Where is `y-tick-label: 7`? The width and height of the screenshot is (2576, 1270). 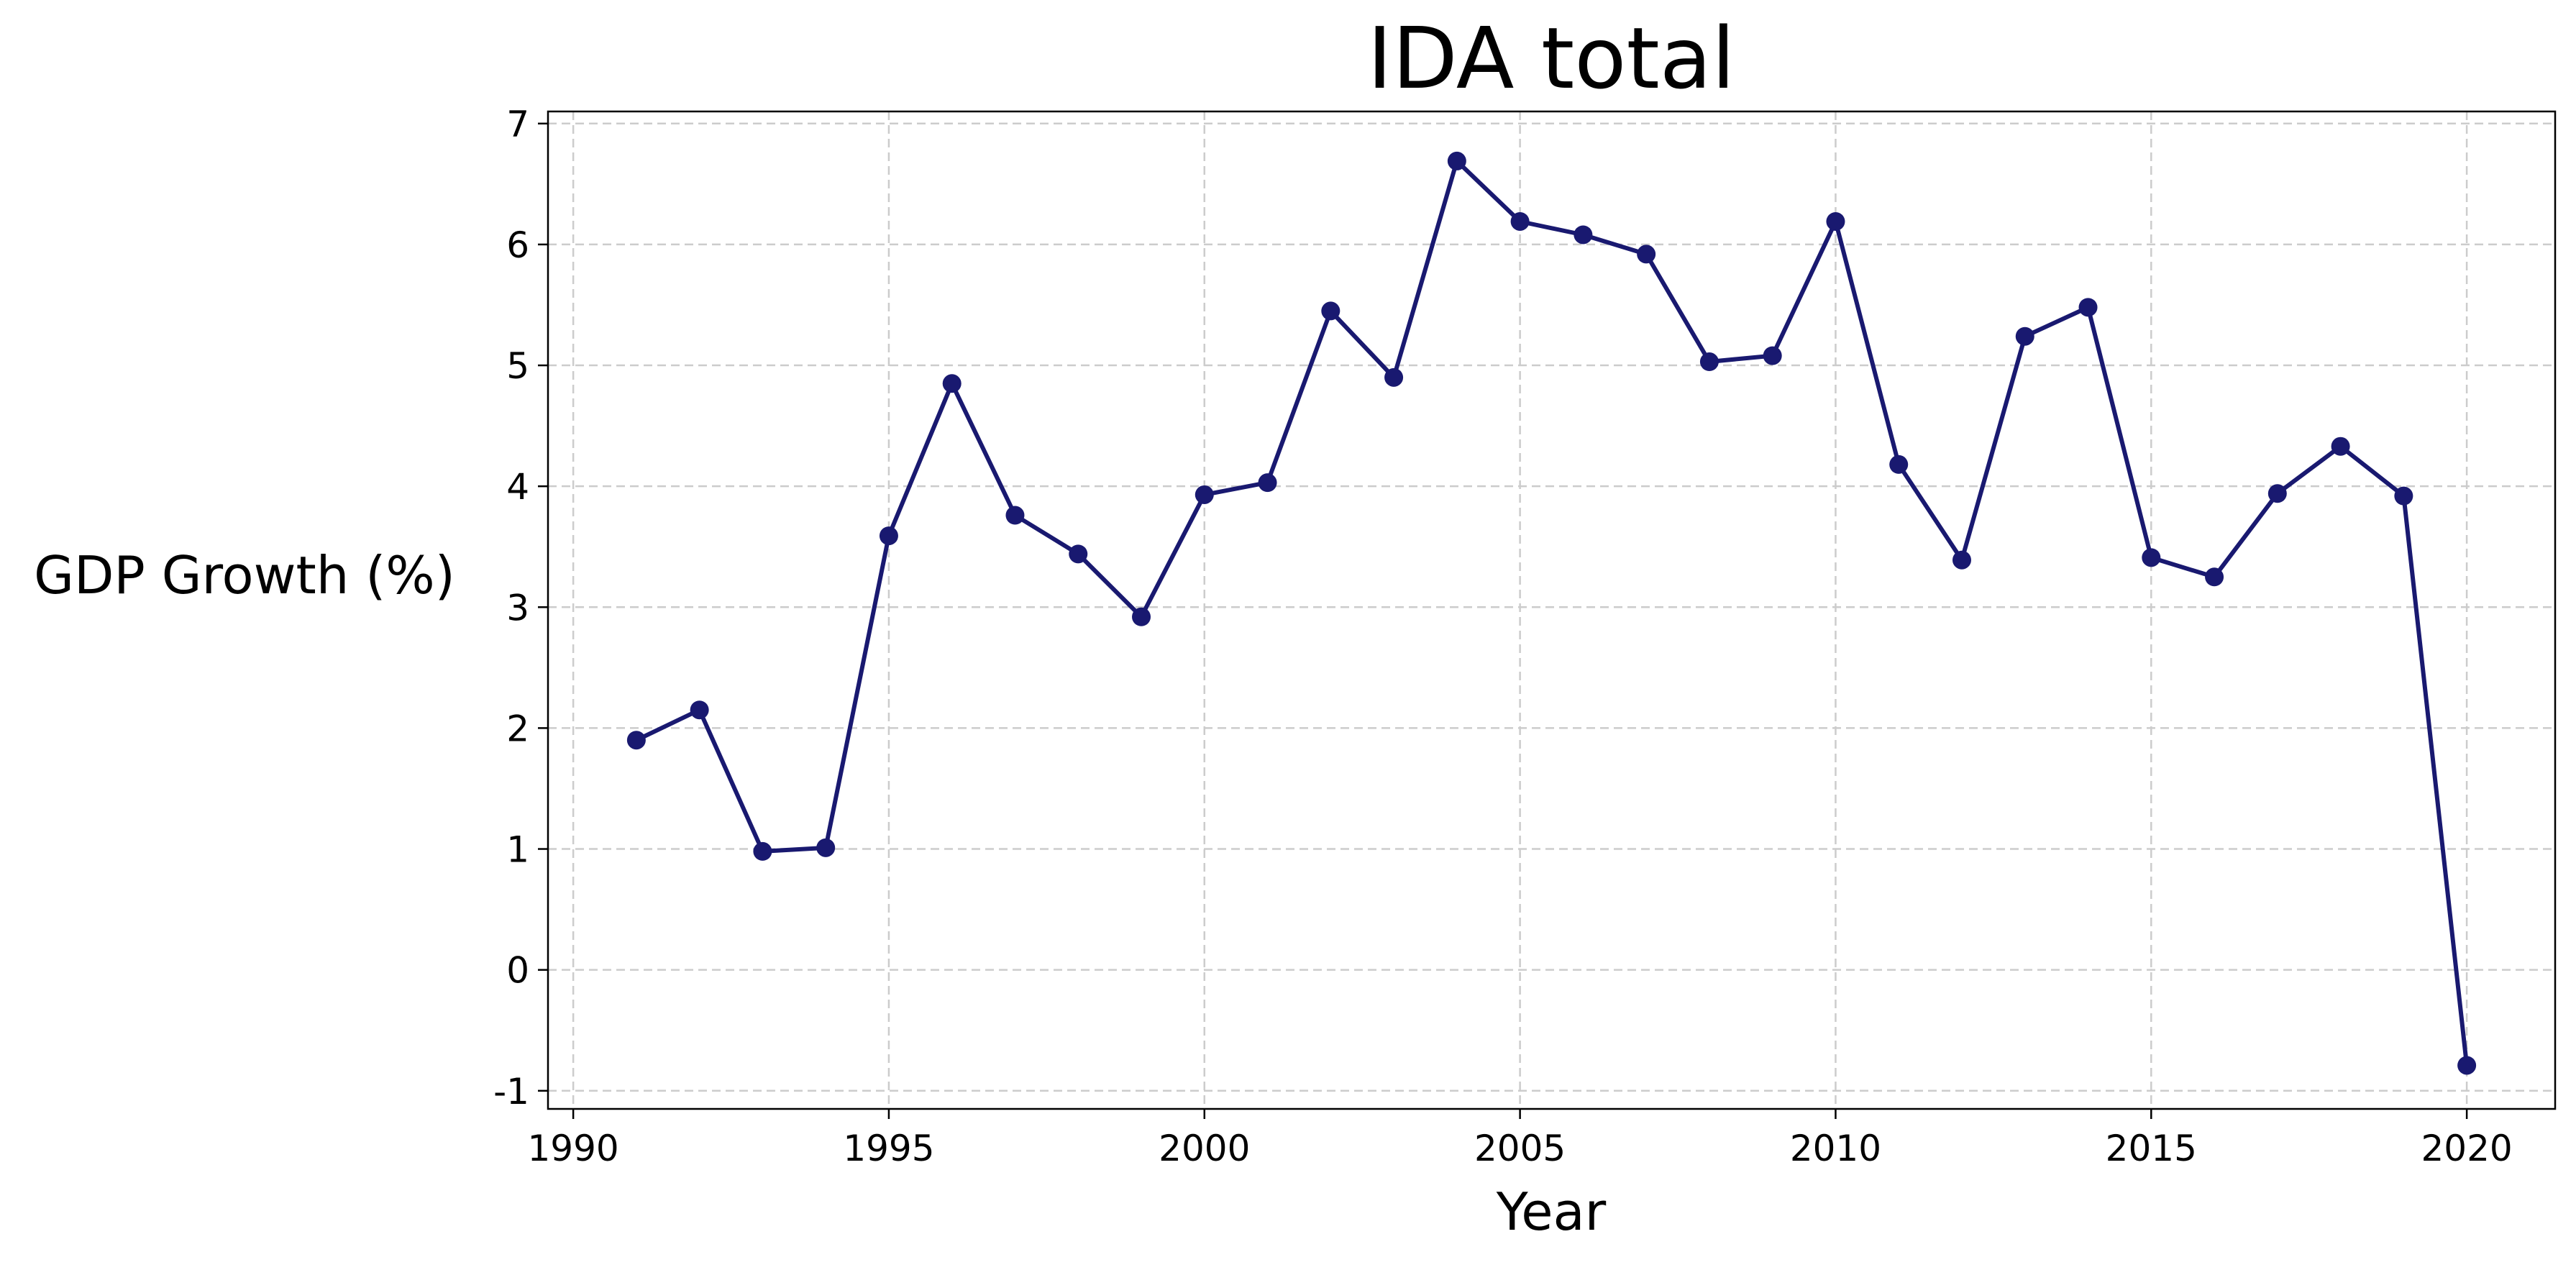 y-tick-label: 7 is located at coordinates (517, 125).